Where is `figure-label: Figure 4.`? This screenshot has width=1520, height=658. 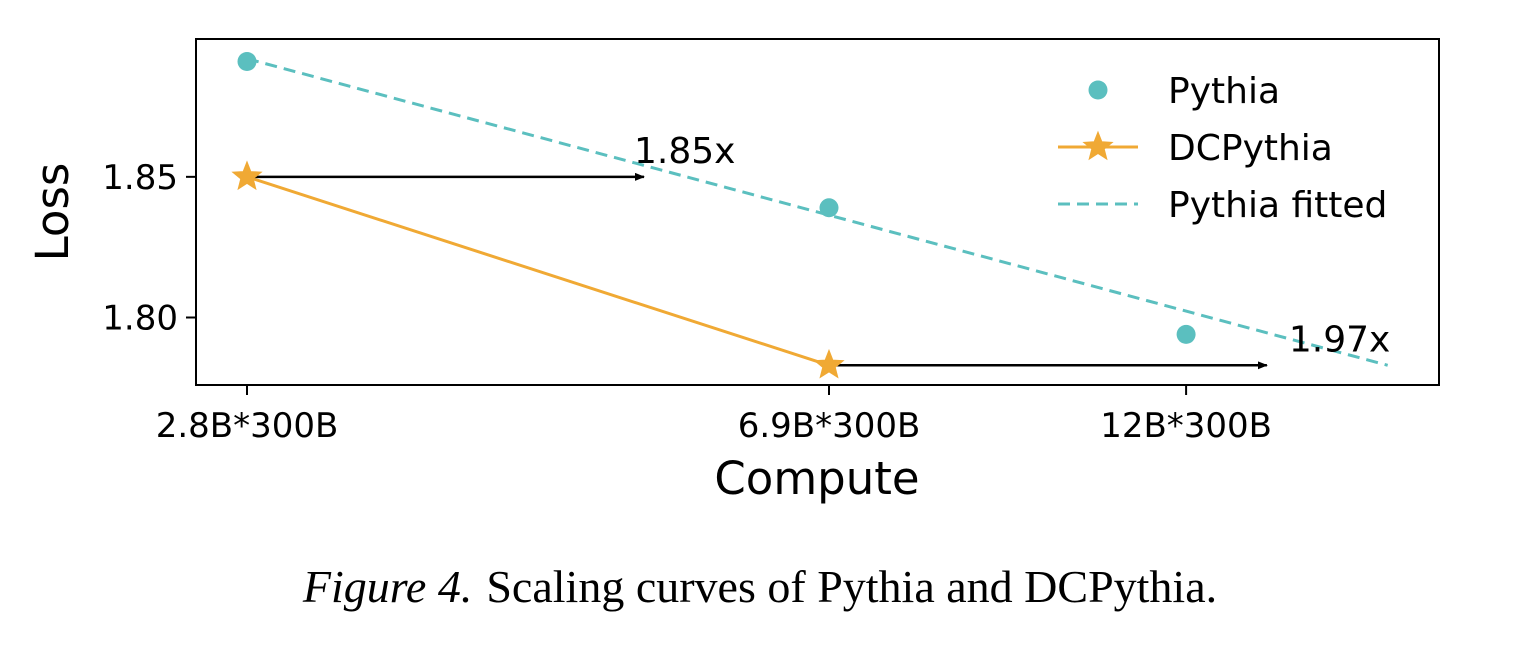 figure-label: Figure 4. is located at coordinates (387, 586).